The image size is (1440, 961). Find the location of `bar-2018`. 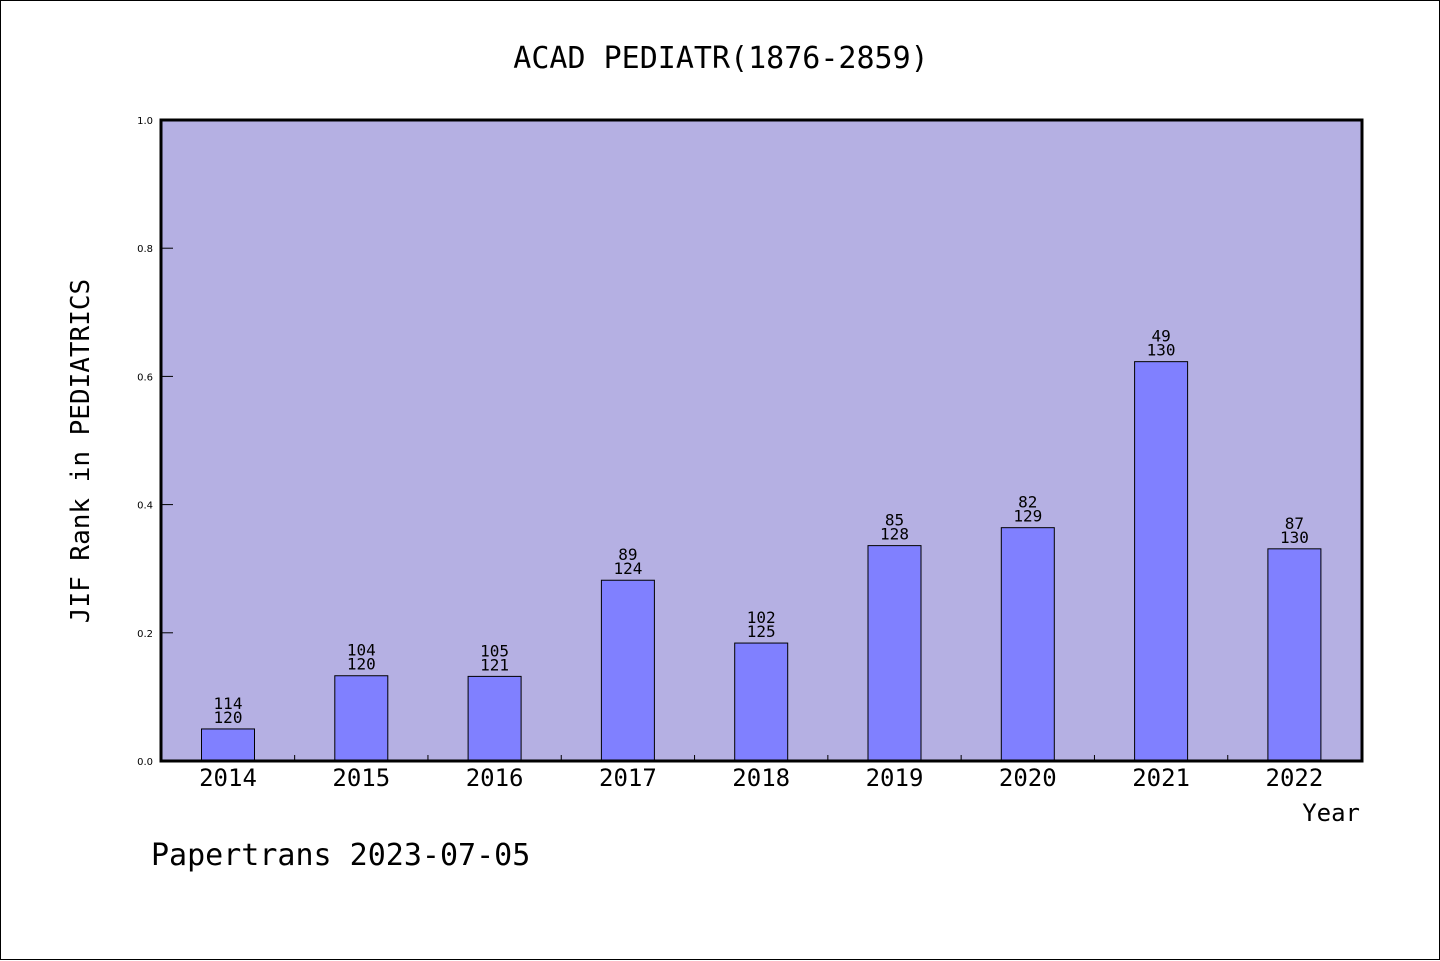

bar-2018 is located at coordinates (761, 702).